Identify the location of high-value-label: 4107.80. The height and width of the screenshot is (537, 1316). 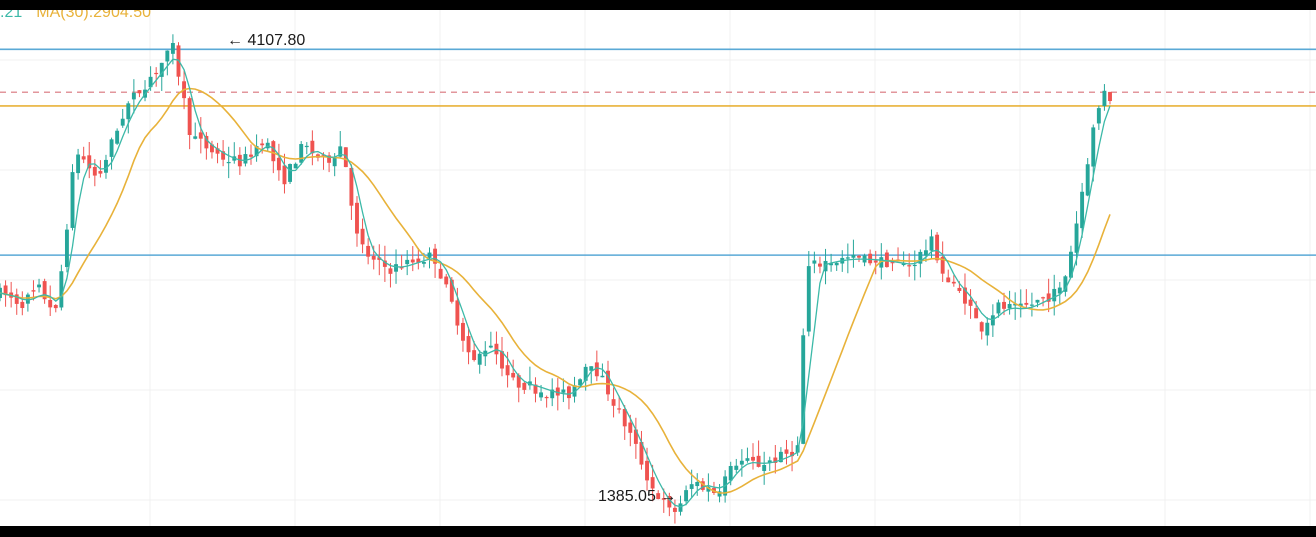
(276, 40).